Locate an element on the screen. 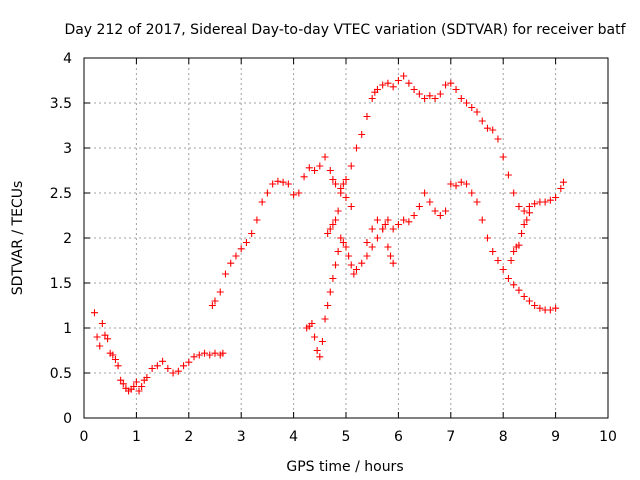 This screenshot has width=640, height=480. y-tick-label: 0 is located at coordinates (67, 419).